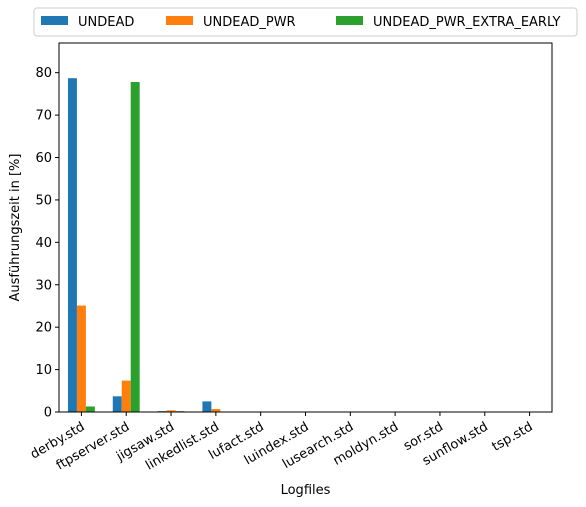 This screenshot has height=507, width=586. Describe the element at coordinates (43, 285) in the screenshot. I see `y-tick-label-30: 30` at that location.